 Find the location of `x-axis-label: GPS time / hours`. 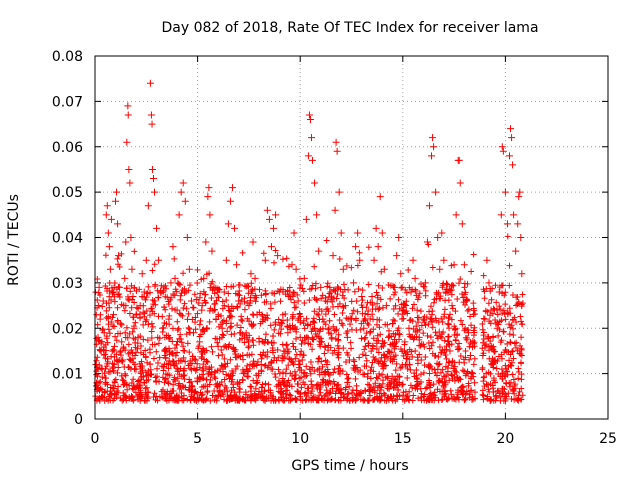

x-axis-label: GPS time / hours is located at coordinates (349, 466).